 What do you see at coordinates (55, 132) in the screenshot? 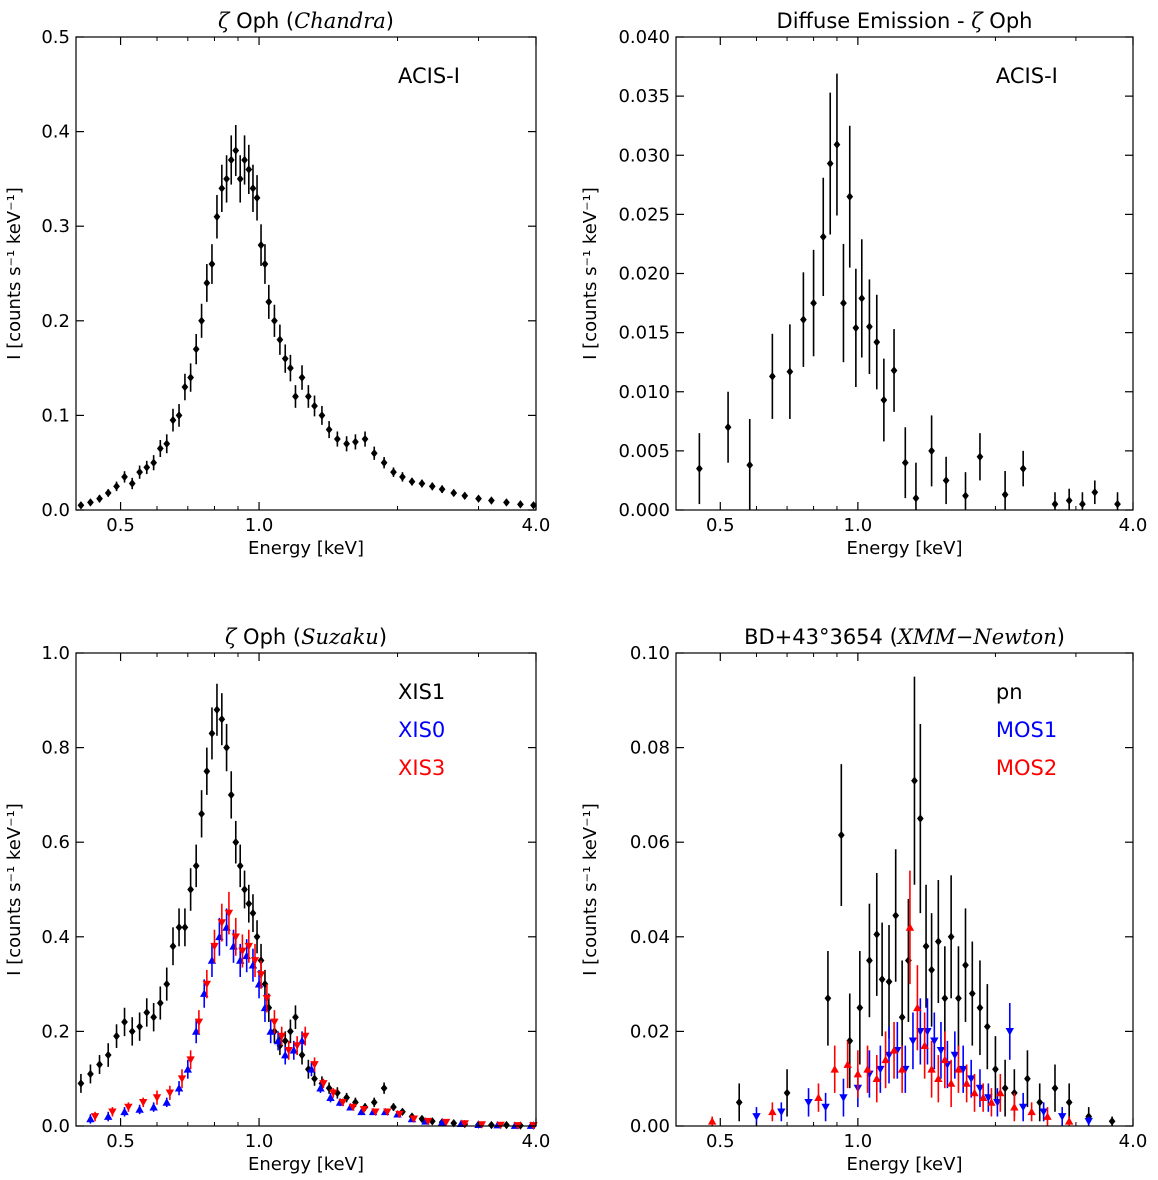
I see `y-tick-label: 0.4` at bounding box center [55, 132].